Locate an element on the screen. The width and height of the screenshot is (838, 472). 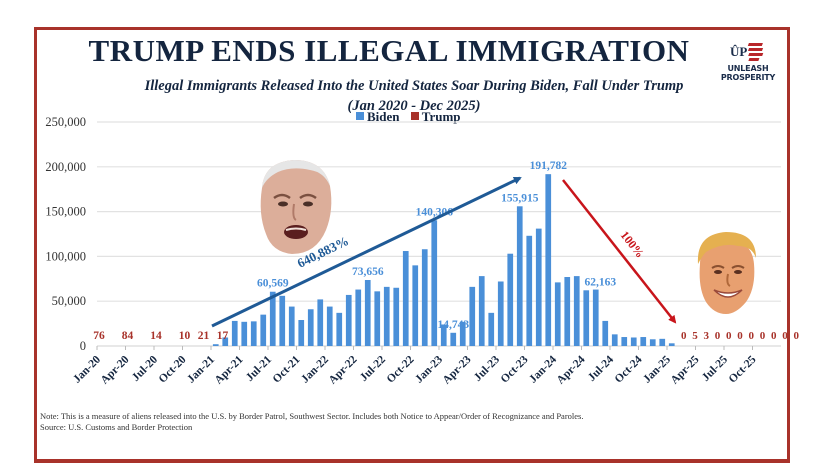
legend-item-trump: Trump is located at coordinates (435, 117).